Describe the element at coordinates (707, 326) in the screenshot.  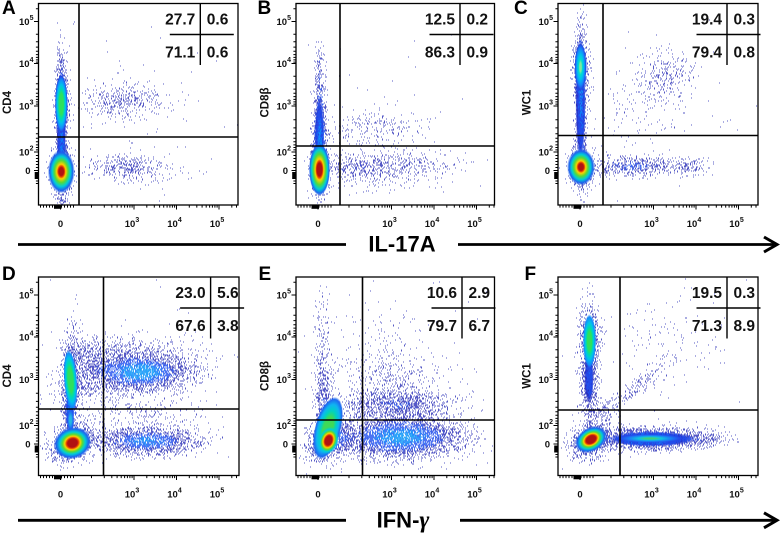
I see `svg-text: 71.3` at that location.